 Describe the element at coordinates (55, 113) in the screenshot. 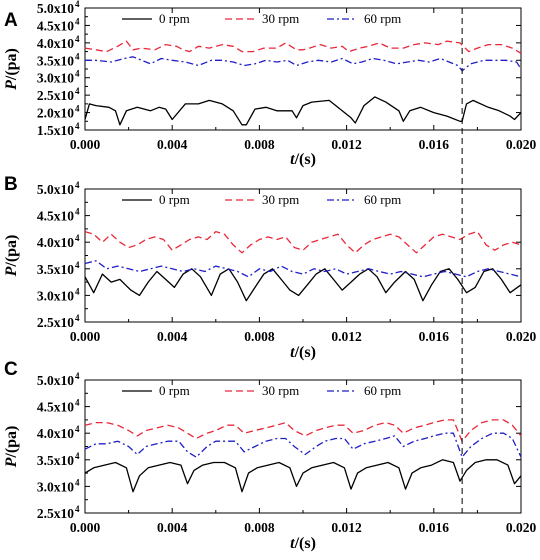

I see `y-tick-label: 2.0x10` at that location.